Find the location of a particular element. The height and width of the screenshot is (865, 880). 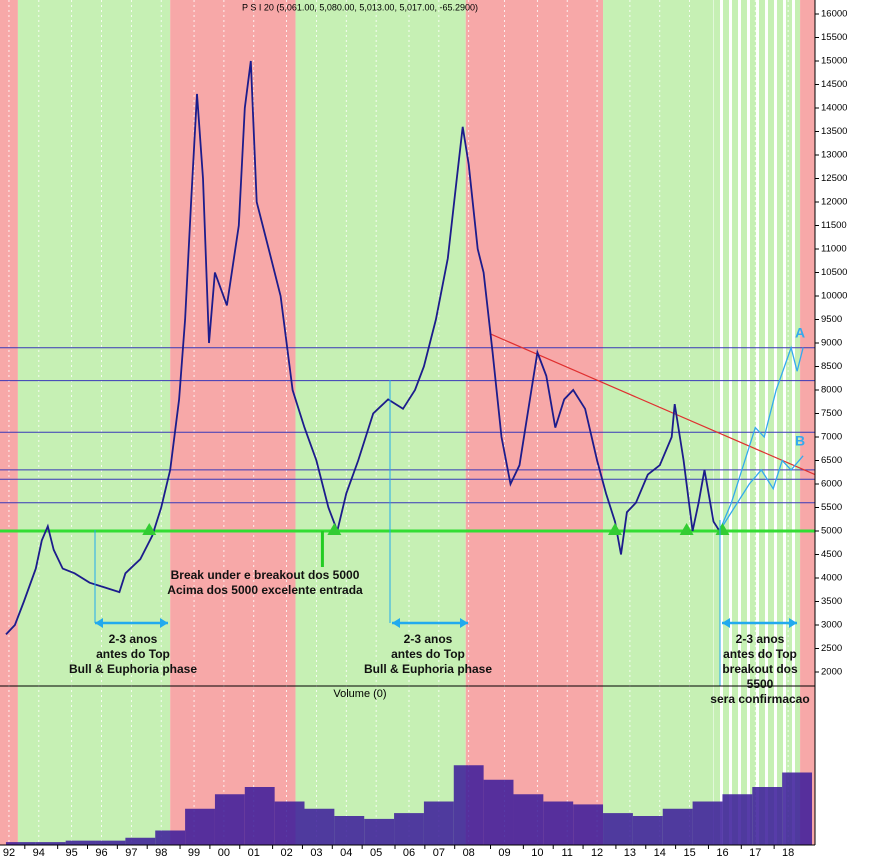

y-tick-label: 6500 is located at coordinates (831, 460).